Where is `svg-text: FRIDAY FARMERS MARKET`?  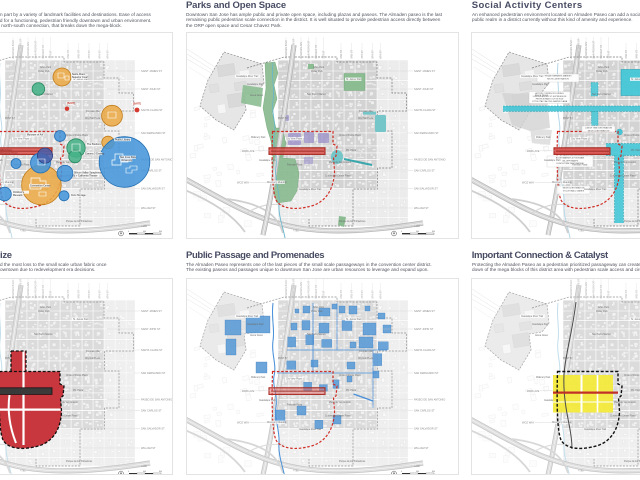 svg-text: FRIDAY FARMERS MARKET is located at coordinates (558, 76).